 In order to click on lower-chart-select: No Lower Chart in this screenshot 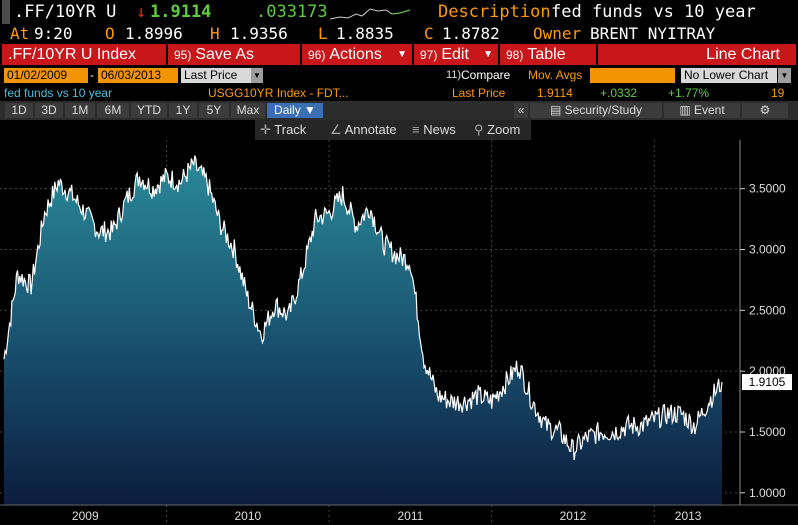, I will do `click(729, 75)`.